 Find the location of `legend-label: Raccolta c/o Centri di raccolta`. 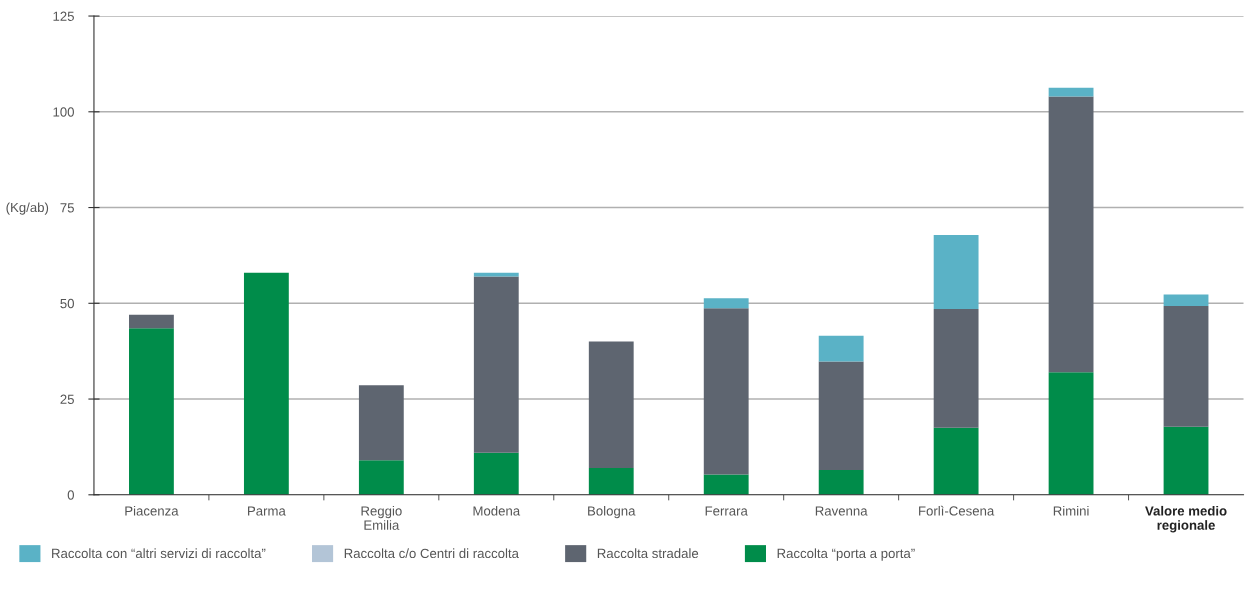

legend-label: Raccolta c/o Centri di raccolta is located at coordinates (431, 553).